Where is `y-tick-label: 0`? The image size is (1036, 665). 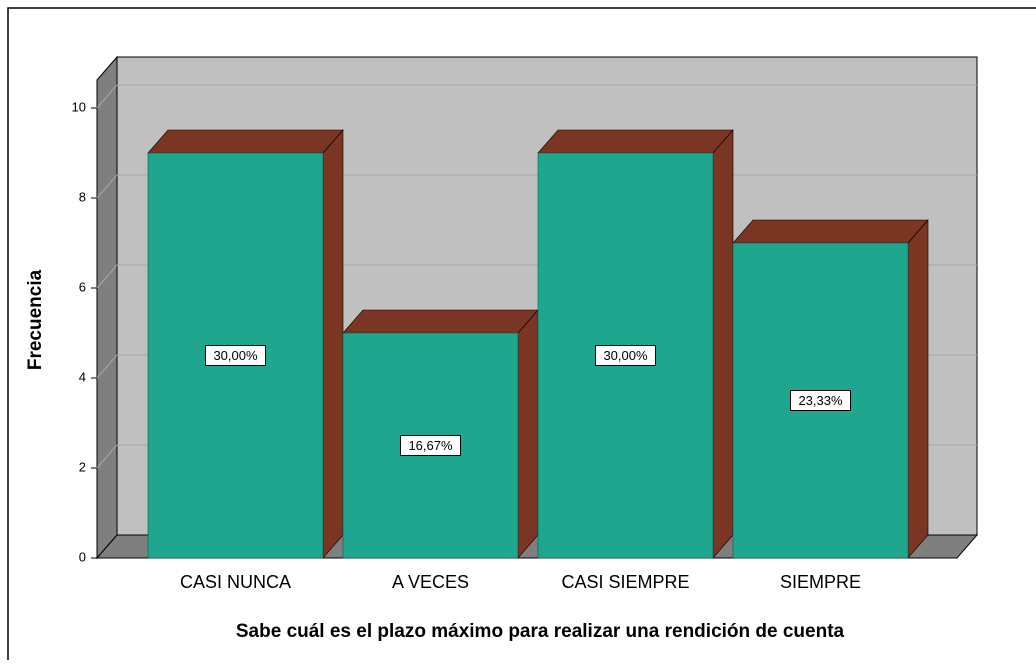 y-tick-label: 0 is located at coordinates (82, 556).